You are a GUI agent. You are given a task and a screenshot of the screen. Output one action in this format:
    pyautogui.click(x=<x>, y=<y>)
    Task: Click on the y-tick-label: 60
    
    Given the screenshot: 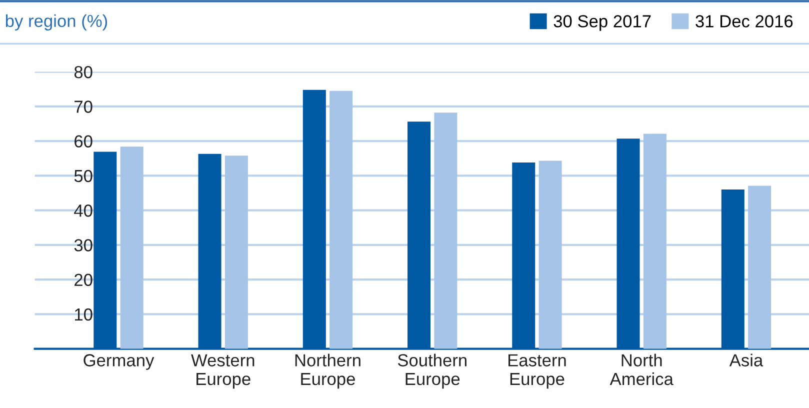 What is the action you would take?
    pyautogui.click(x=83, y=141)
    